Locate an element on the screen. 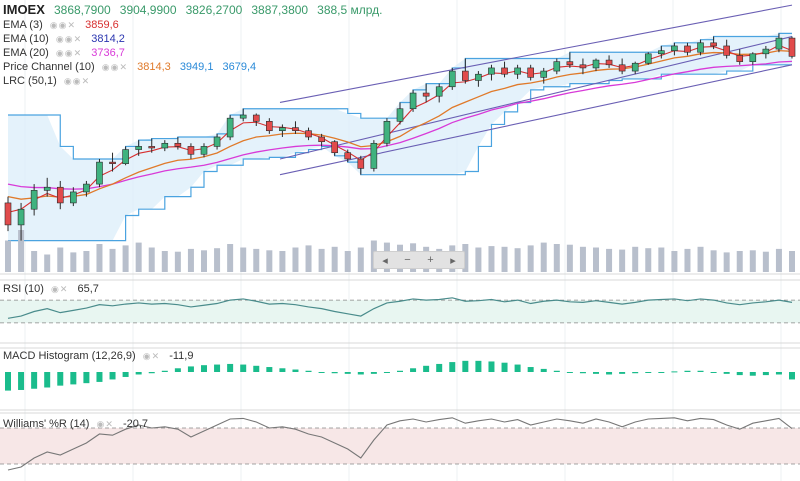 The image size is (800, 481). scroll-left-button: ◂ is located at coordinates (385, 260).